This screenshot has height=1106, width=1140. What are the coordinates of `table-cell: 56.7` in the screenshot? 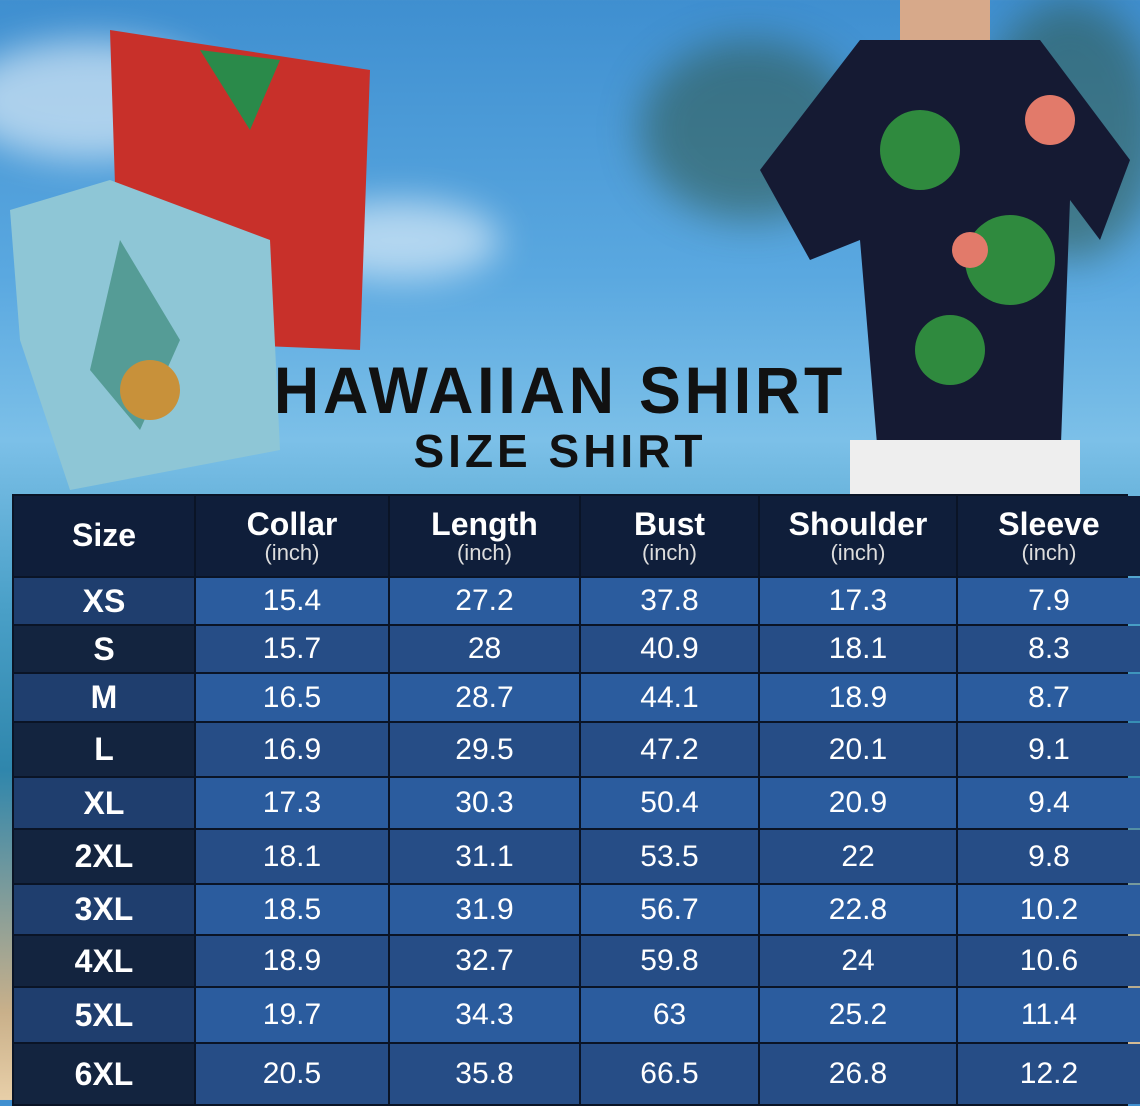 It's located at (669, 909).